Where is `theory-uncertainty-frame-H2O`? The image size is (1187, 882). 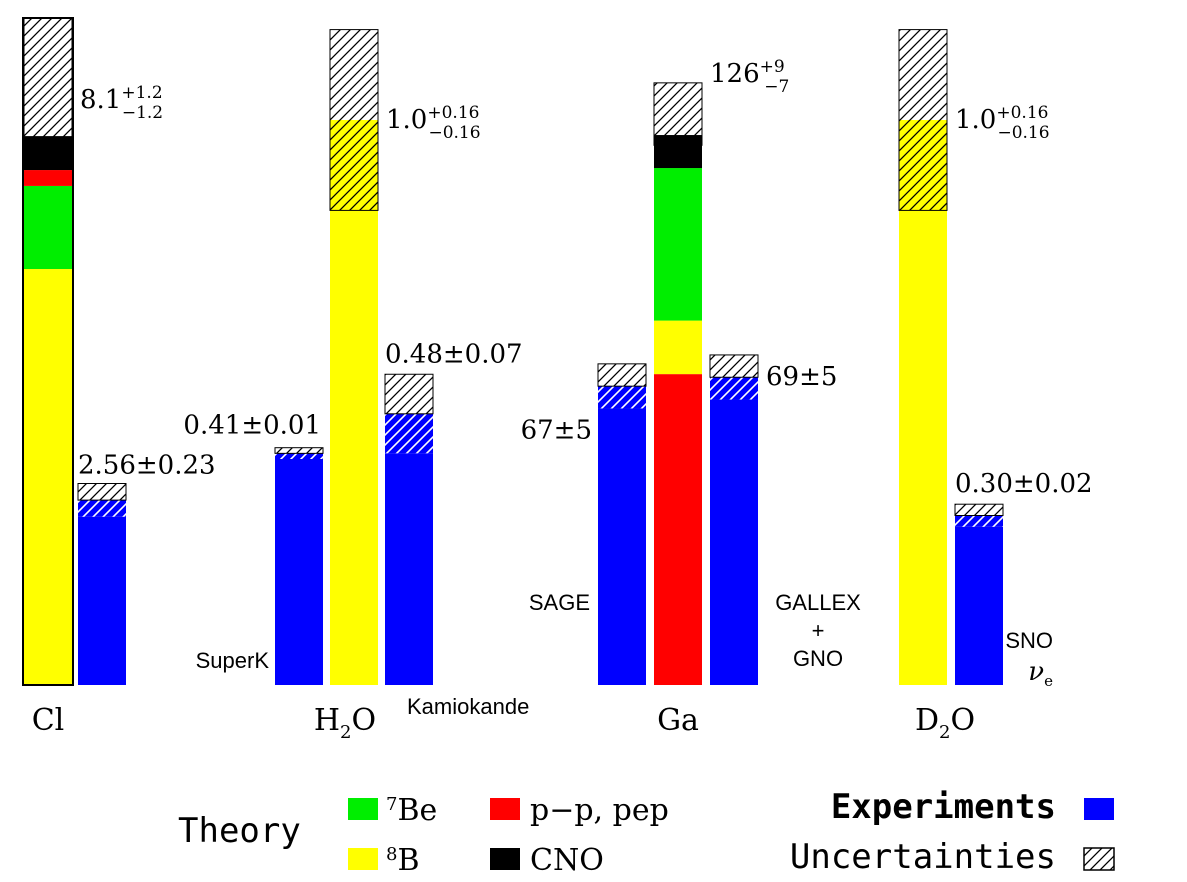 theory-uncertainty-frame-H2O is located at coordinates (354, 120).